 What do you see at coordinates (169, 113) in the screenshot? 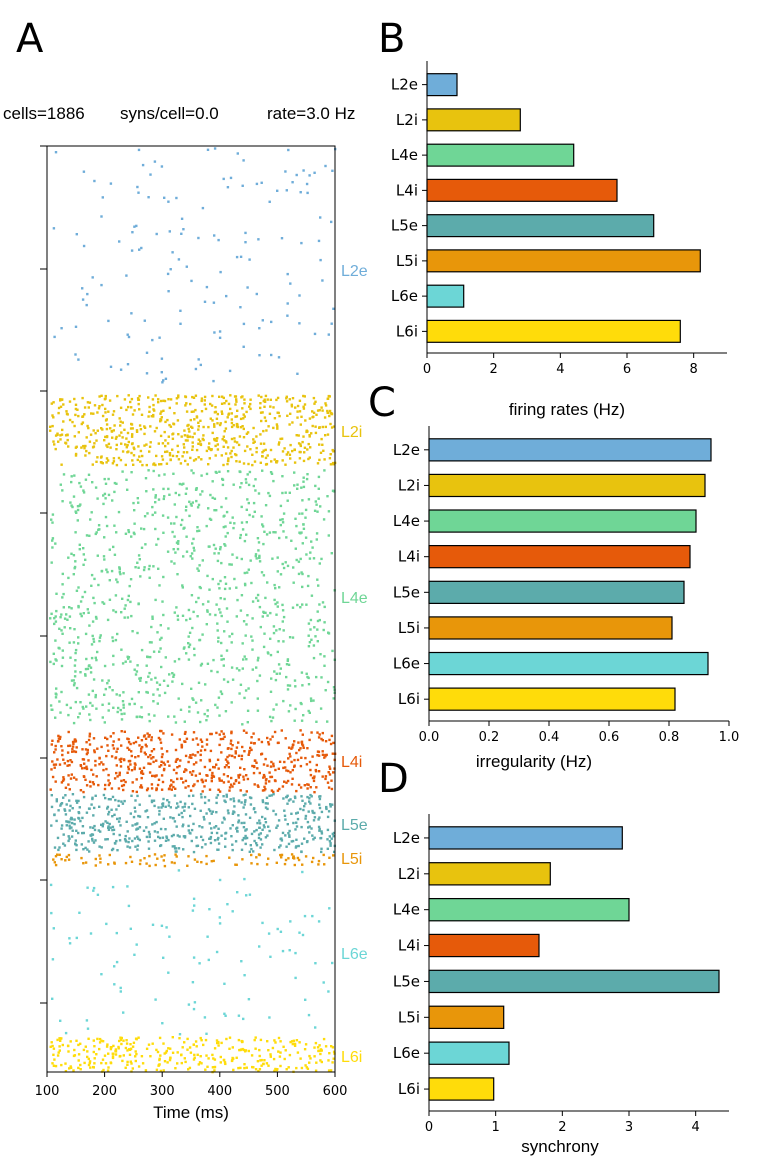
I see `header-syns: syns/cell=0.0` at bounding box center [169, 113].